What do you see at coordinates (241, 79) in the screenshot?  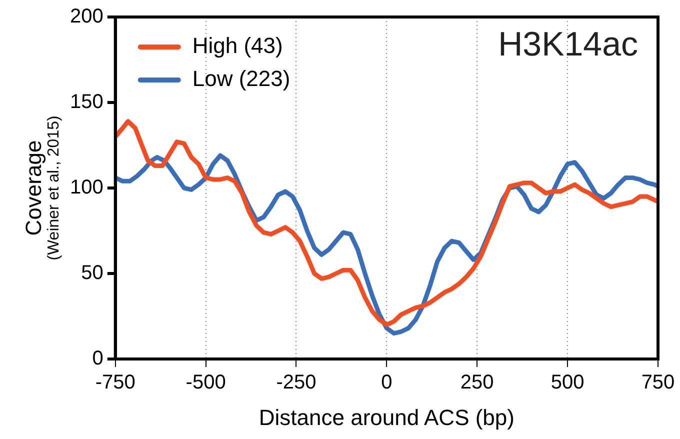 I see `legend-label: Low (223)` at bounding box center [241, 79].